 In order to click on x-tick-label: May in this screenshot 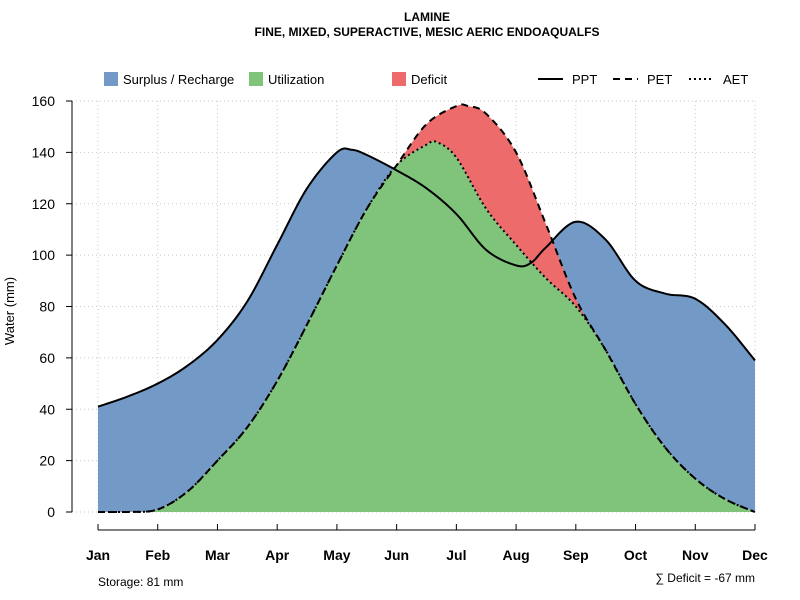, I will do `click(336, 555)`.